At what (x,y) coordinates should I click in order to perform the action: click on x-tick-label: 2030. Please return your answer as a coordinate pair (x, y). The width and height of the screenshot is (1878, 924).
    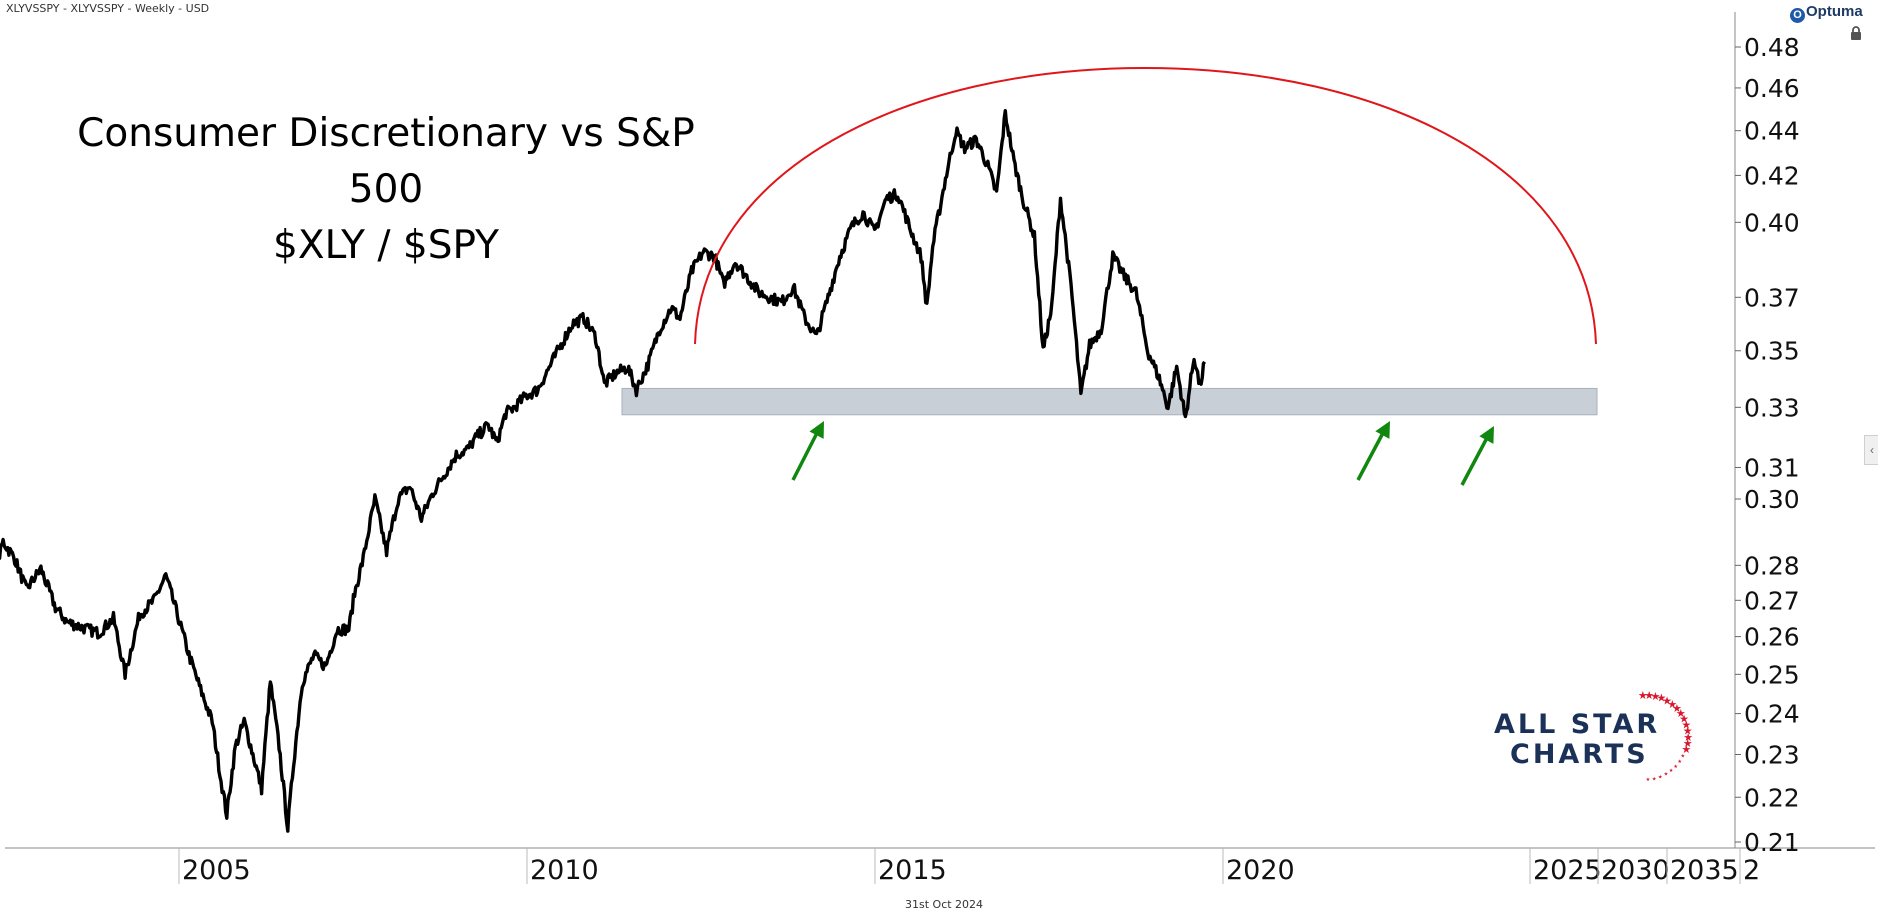
    Looking at the image, I should click on (1635, 870).